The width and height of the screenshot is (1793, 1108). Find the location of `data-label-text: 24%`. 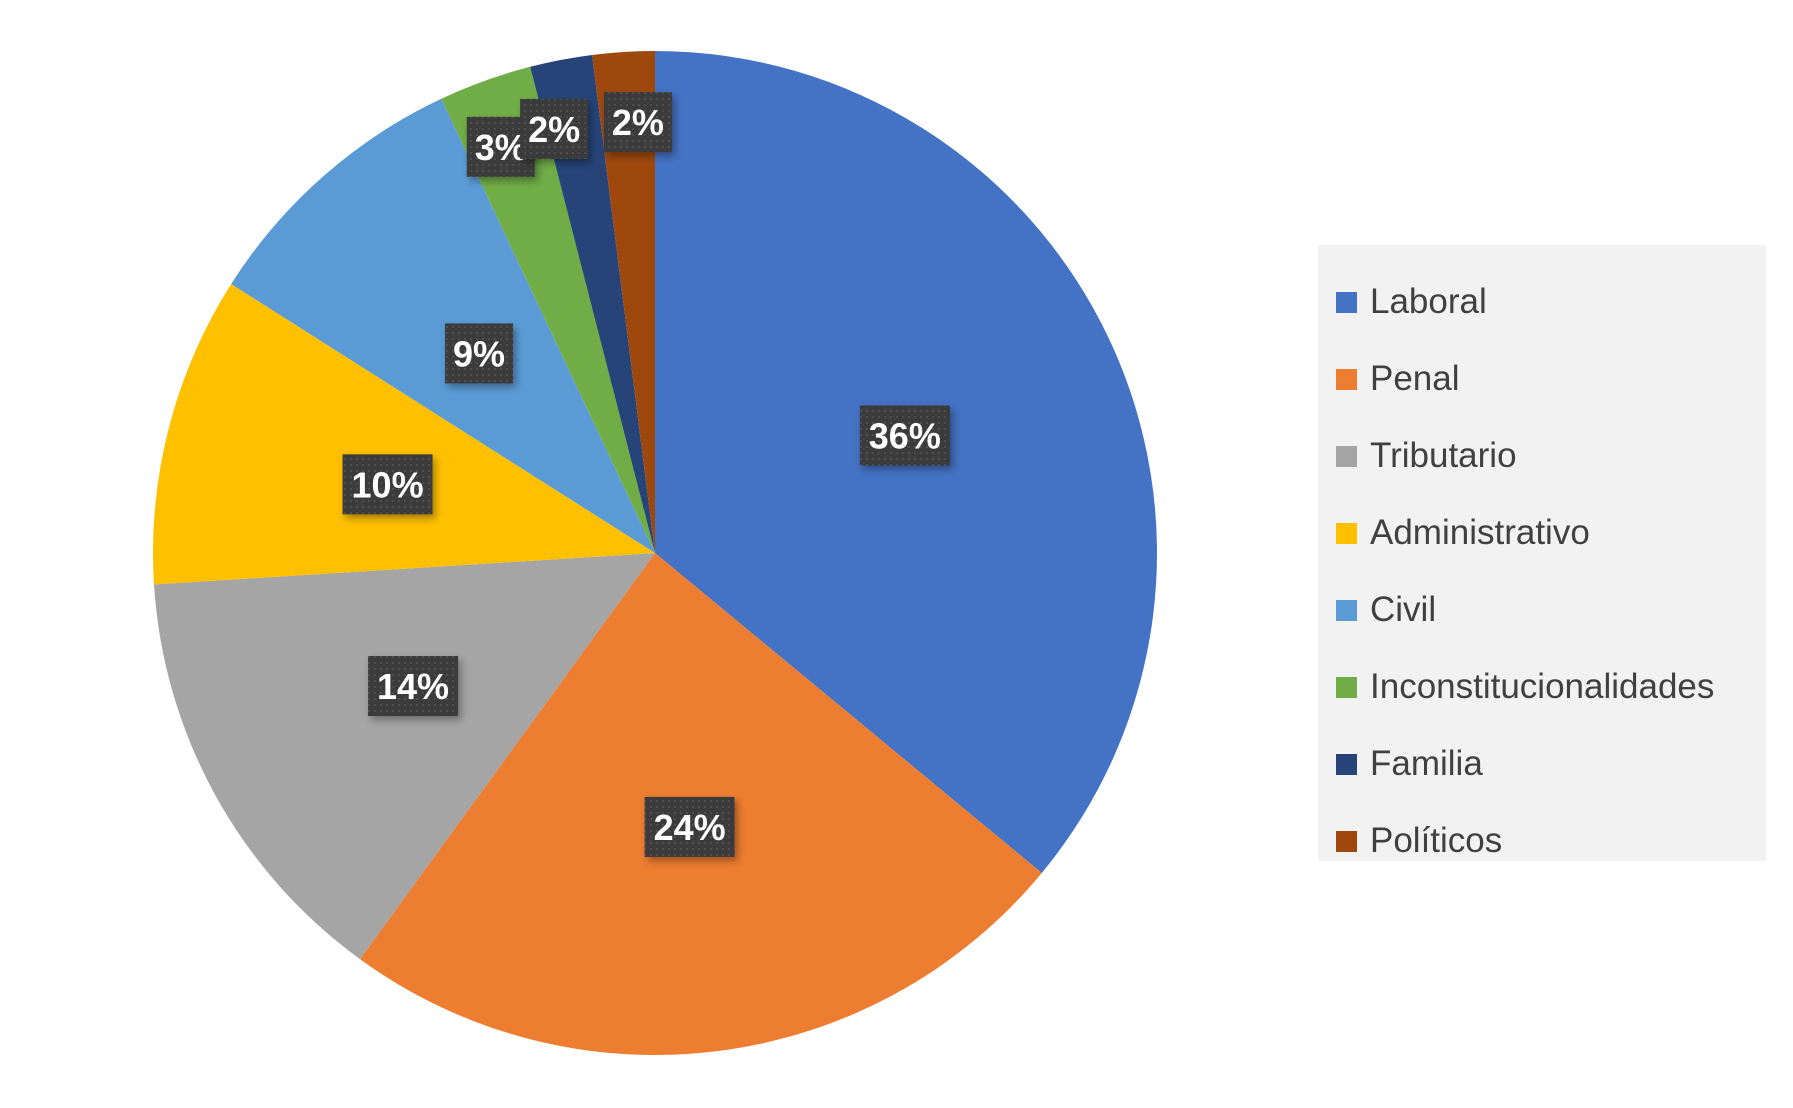

data-label-text: 24% is located at coordinates (690, 827).